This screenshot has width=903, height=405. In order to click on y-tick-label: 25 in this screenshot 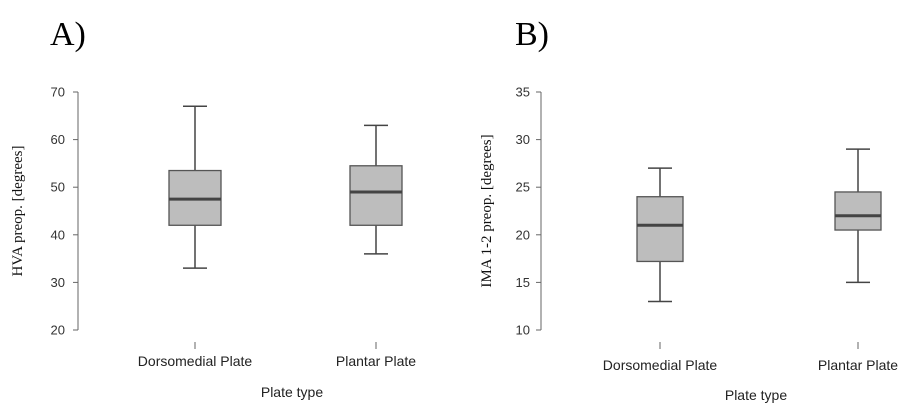, I will do `click(523, 187)`.